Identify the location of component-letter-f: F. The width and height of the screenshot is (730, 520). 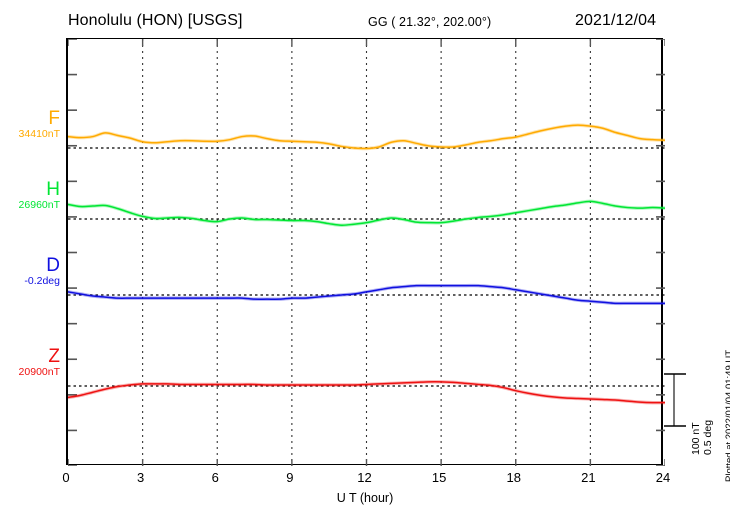
(54, 118).